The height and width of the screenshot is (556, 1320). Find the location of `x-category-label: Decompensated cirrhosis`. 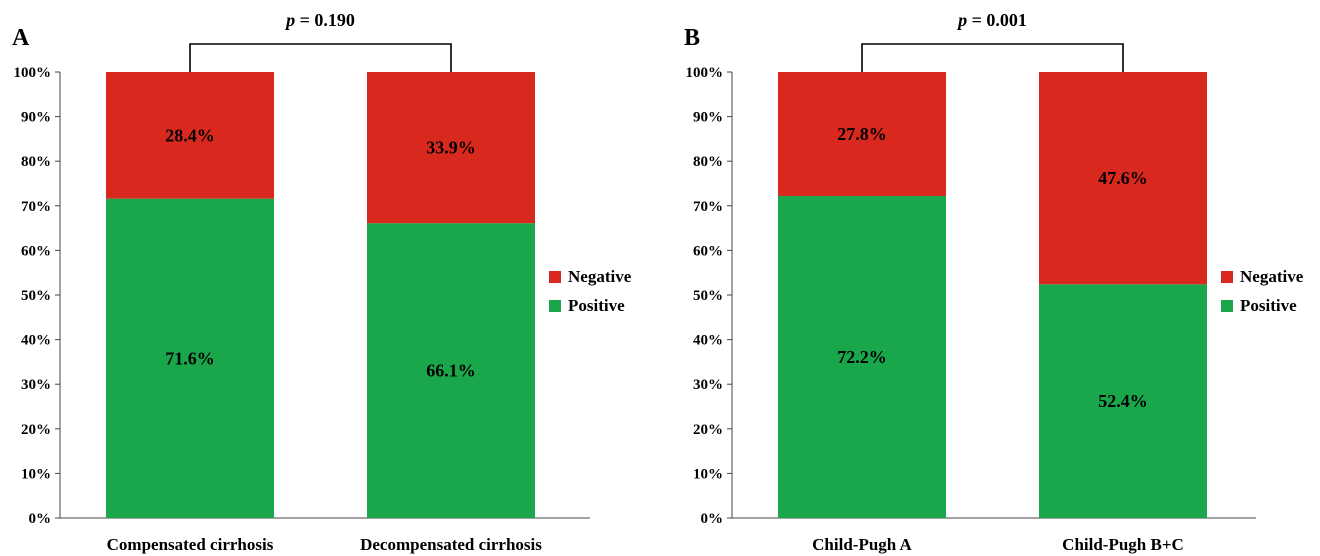

x-category-label: Decompensated cirrhosis is located at coordinates (451, 544).